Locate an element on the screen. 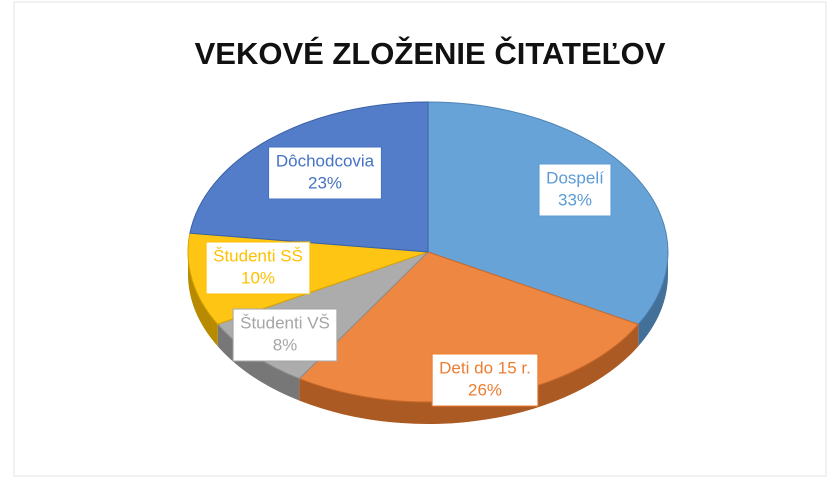 The height and width of the screenshot is (479, 840). data-label-value: 26% is located at coordinates (485, 389).